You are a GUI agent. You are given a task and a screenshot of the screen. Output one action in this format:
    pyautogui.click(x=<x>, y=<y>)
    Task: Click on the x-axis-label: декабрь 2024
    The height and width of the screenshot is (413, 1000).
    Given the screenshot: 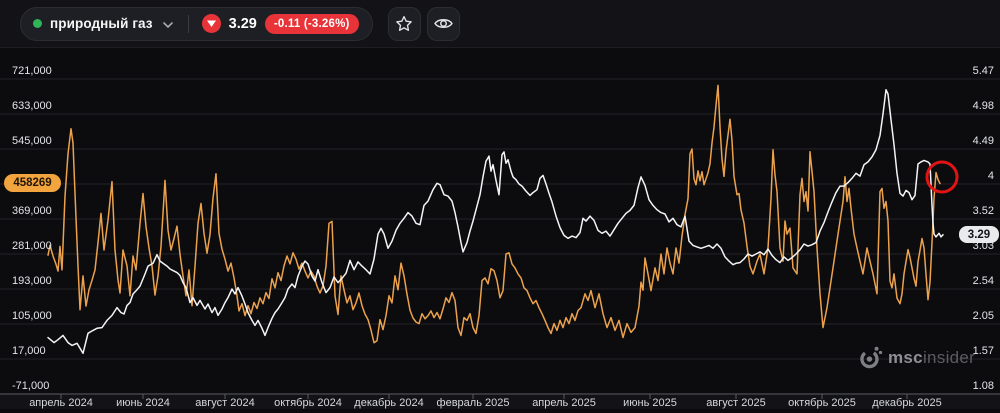 What is the action you would take?
    pyautogui.click(x=389, y=403)
    